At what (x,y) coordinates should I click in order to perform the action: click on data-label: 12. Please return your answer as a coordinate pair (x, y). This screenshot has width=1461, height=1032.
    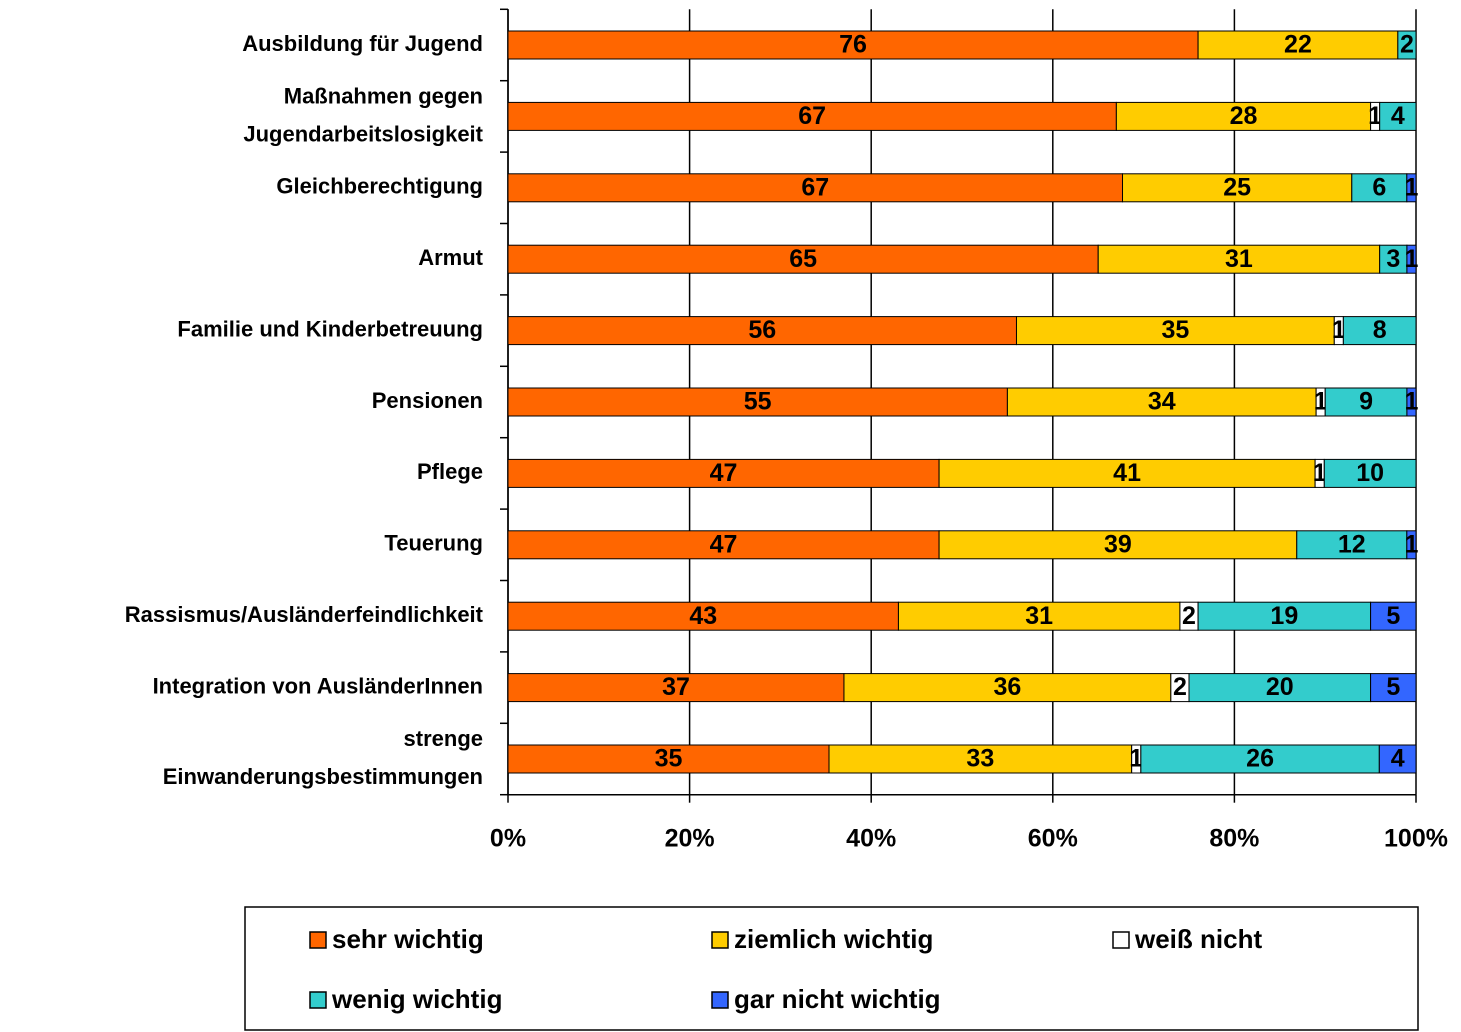
    Looking at the image, I should click on (1352, 544).